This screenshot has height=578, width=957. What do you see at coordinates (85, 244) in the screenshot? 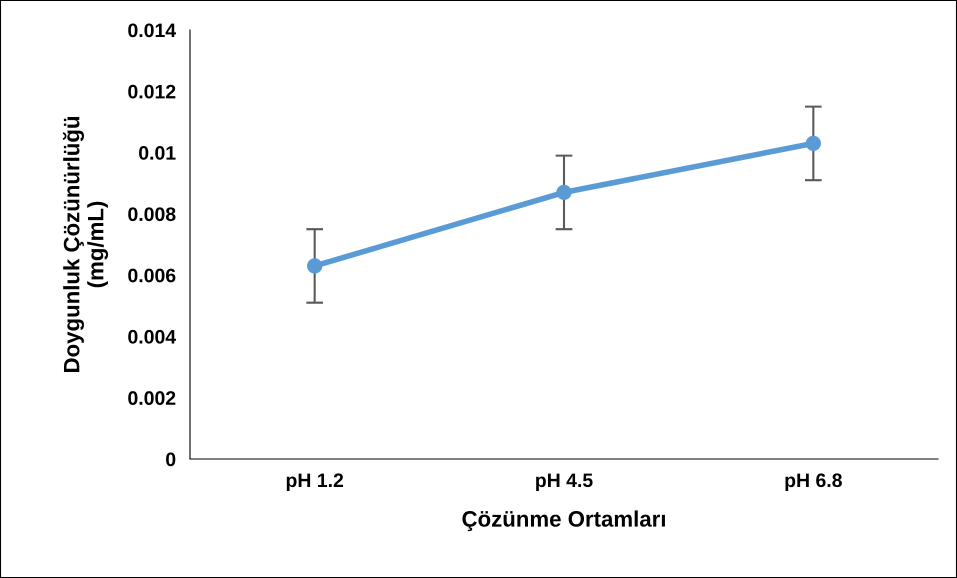
I see `y-axis-title: Doygunluk Çözünürlüğü (mg/mL)` at bounding box center [85, 244].